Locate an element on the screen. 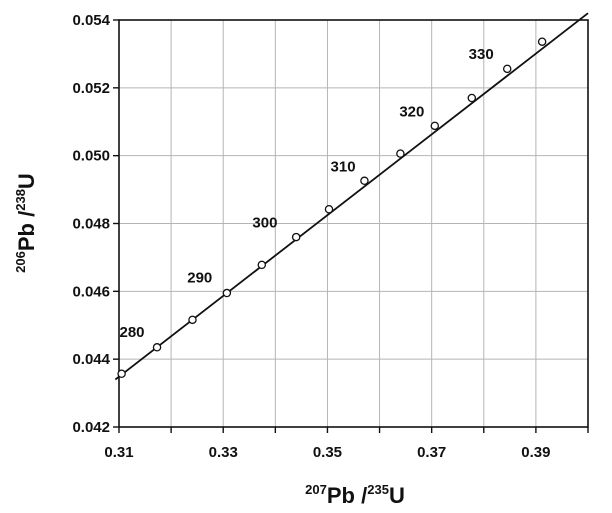  x-tick-label: 0.33 is located at coordinates (223, 452).